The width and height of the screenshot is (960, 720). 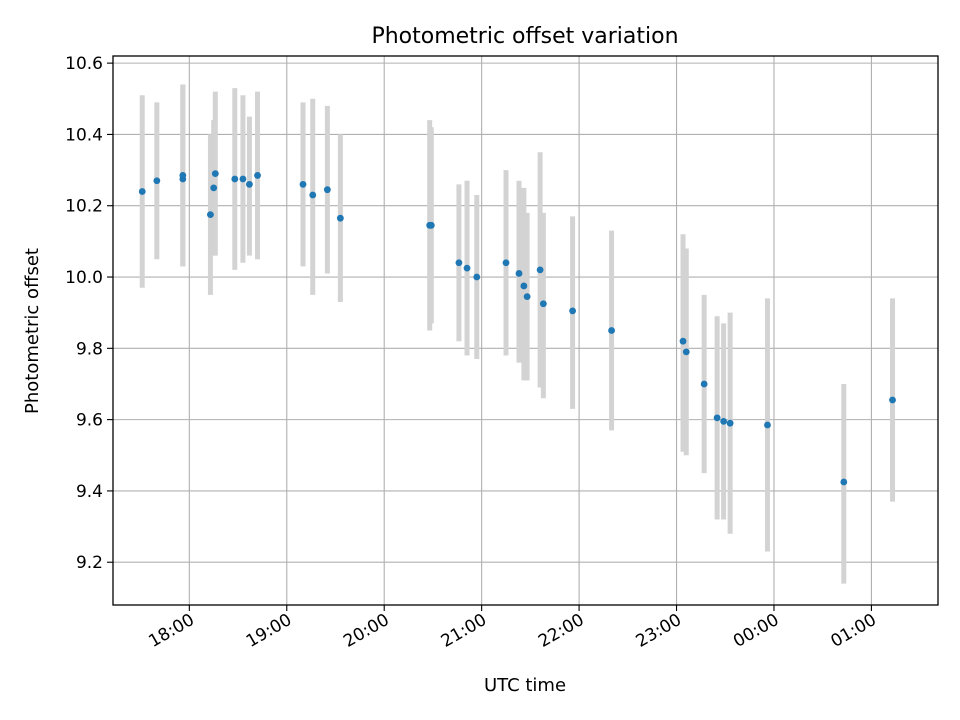 What do you see at coordinates (89, 421) in the screenshot?
I see `y-tick-label: 9.6` at bounding box center [89, 421].